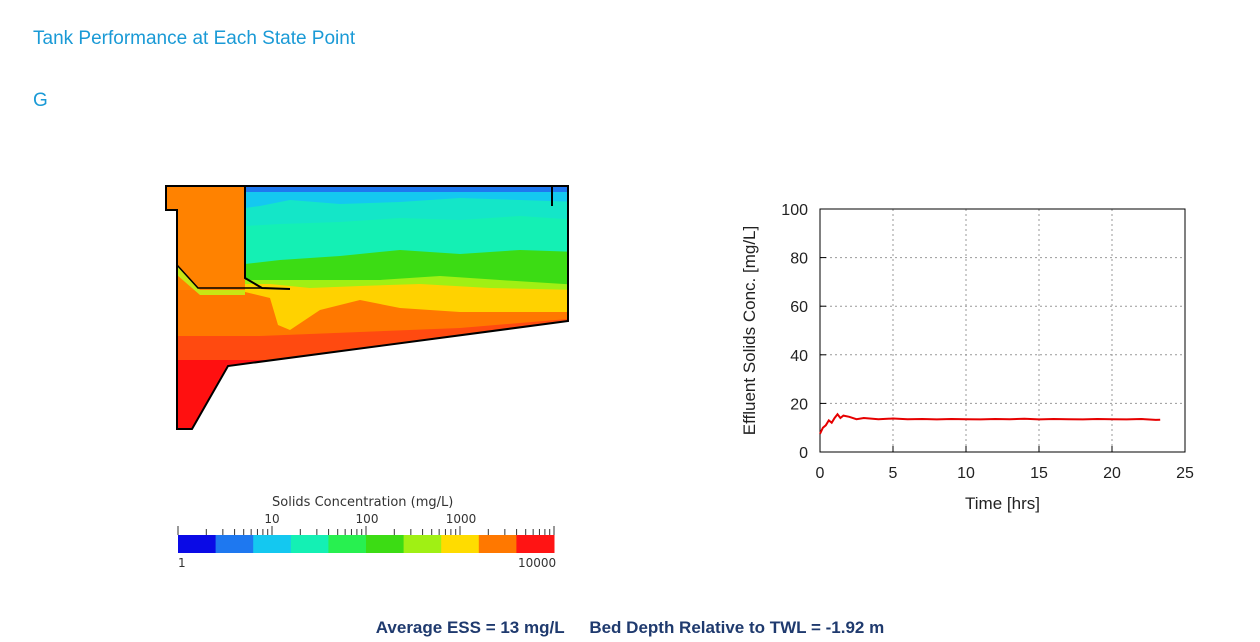 This screenshot has height=642, width=1260. I want to click on color-legend-bar, so click(366, 539).